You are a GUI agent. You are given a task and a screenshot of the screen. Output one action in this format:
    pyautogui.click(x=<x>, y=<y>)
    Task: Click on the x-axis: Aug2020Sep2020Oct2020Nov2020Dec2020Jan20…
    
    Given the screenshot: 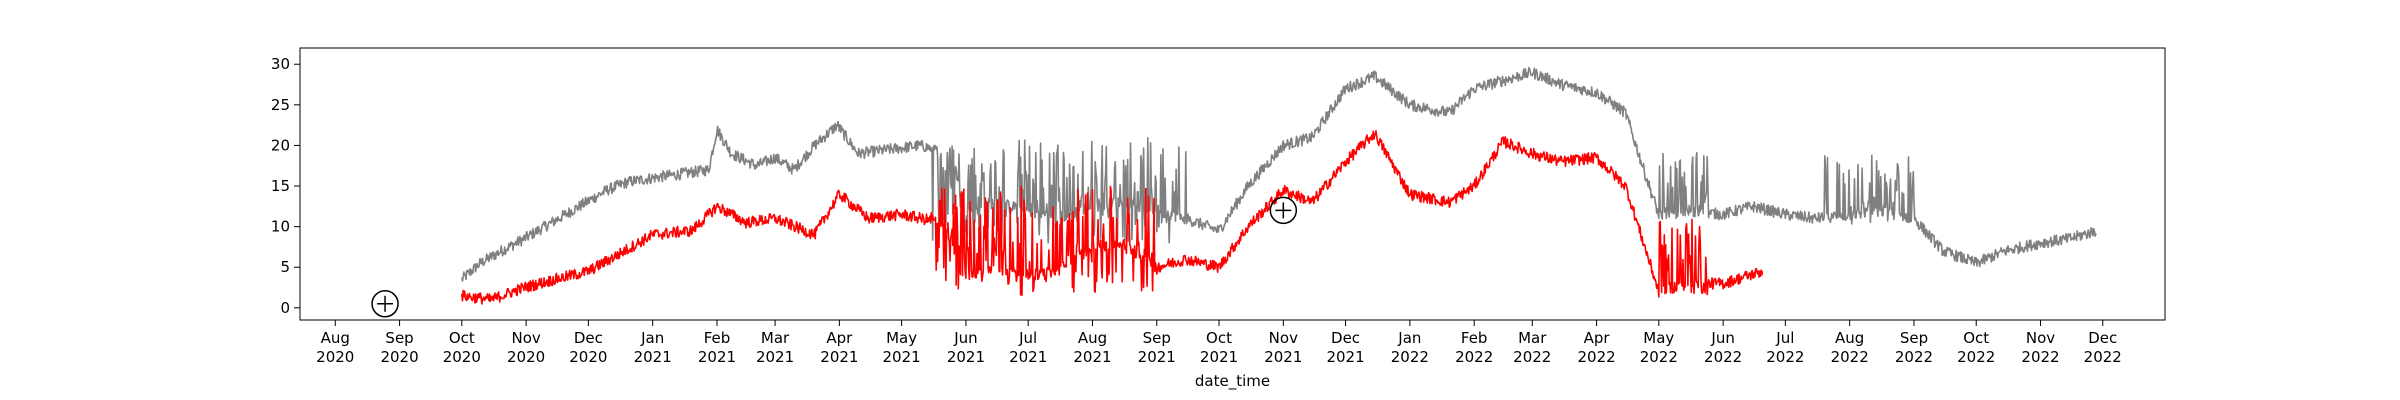 What is the action you would take?
    pyautogui.click(x=1219, y=343)
    